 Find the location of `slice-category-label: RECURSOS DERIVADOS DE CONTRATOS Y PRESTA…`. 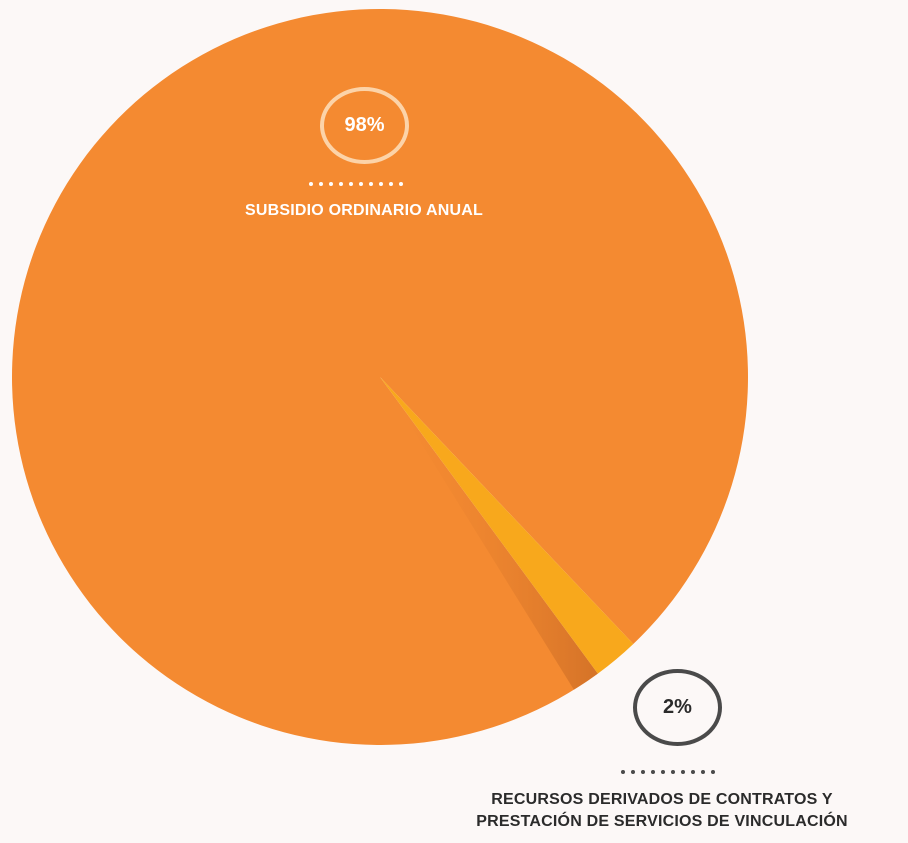

slice-category-label: RECURSOS DERIVADOS DE CONTRATOS Y PRESTA… is located at coordinates (662, 811).